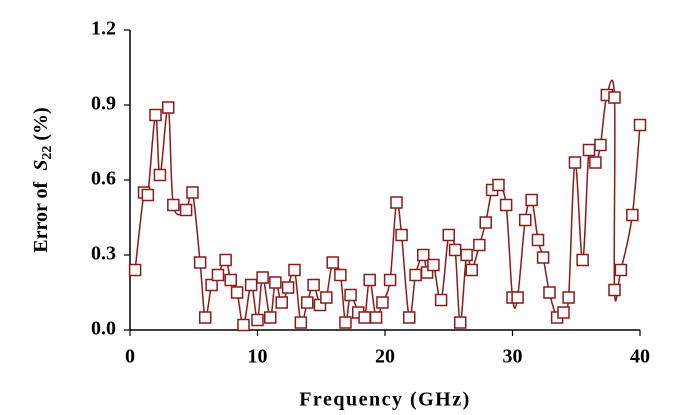 This screenshot has height=415, width=677. What do you see at coordinates (385, 400) in the screenshot?
I see `x-axis-label: Frequency (GHz)` at bounding box center [385, 400].